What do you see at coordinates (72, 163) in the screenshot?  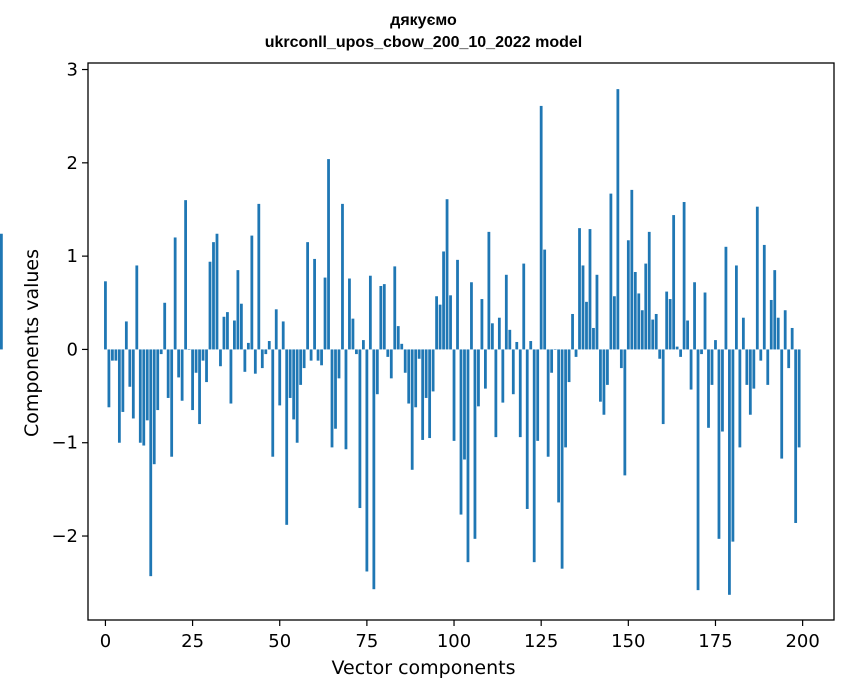 I see `y-tick-label: 2` at bounding box center [72, 163].